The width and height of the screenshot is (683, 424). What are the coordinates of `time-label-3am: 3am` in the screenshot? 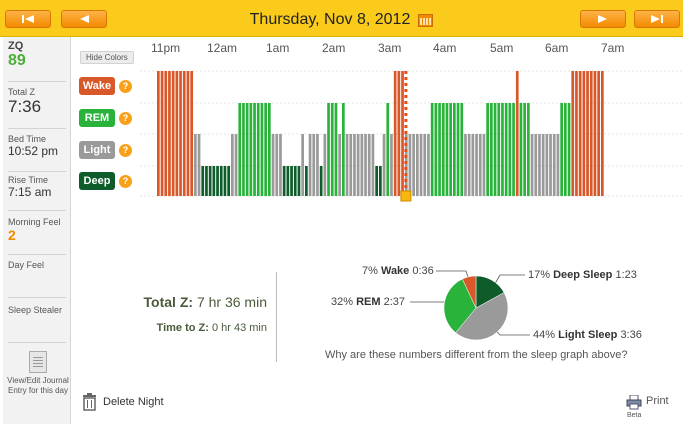 It's located at (390, 48).